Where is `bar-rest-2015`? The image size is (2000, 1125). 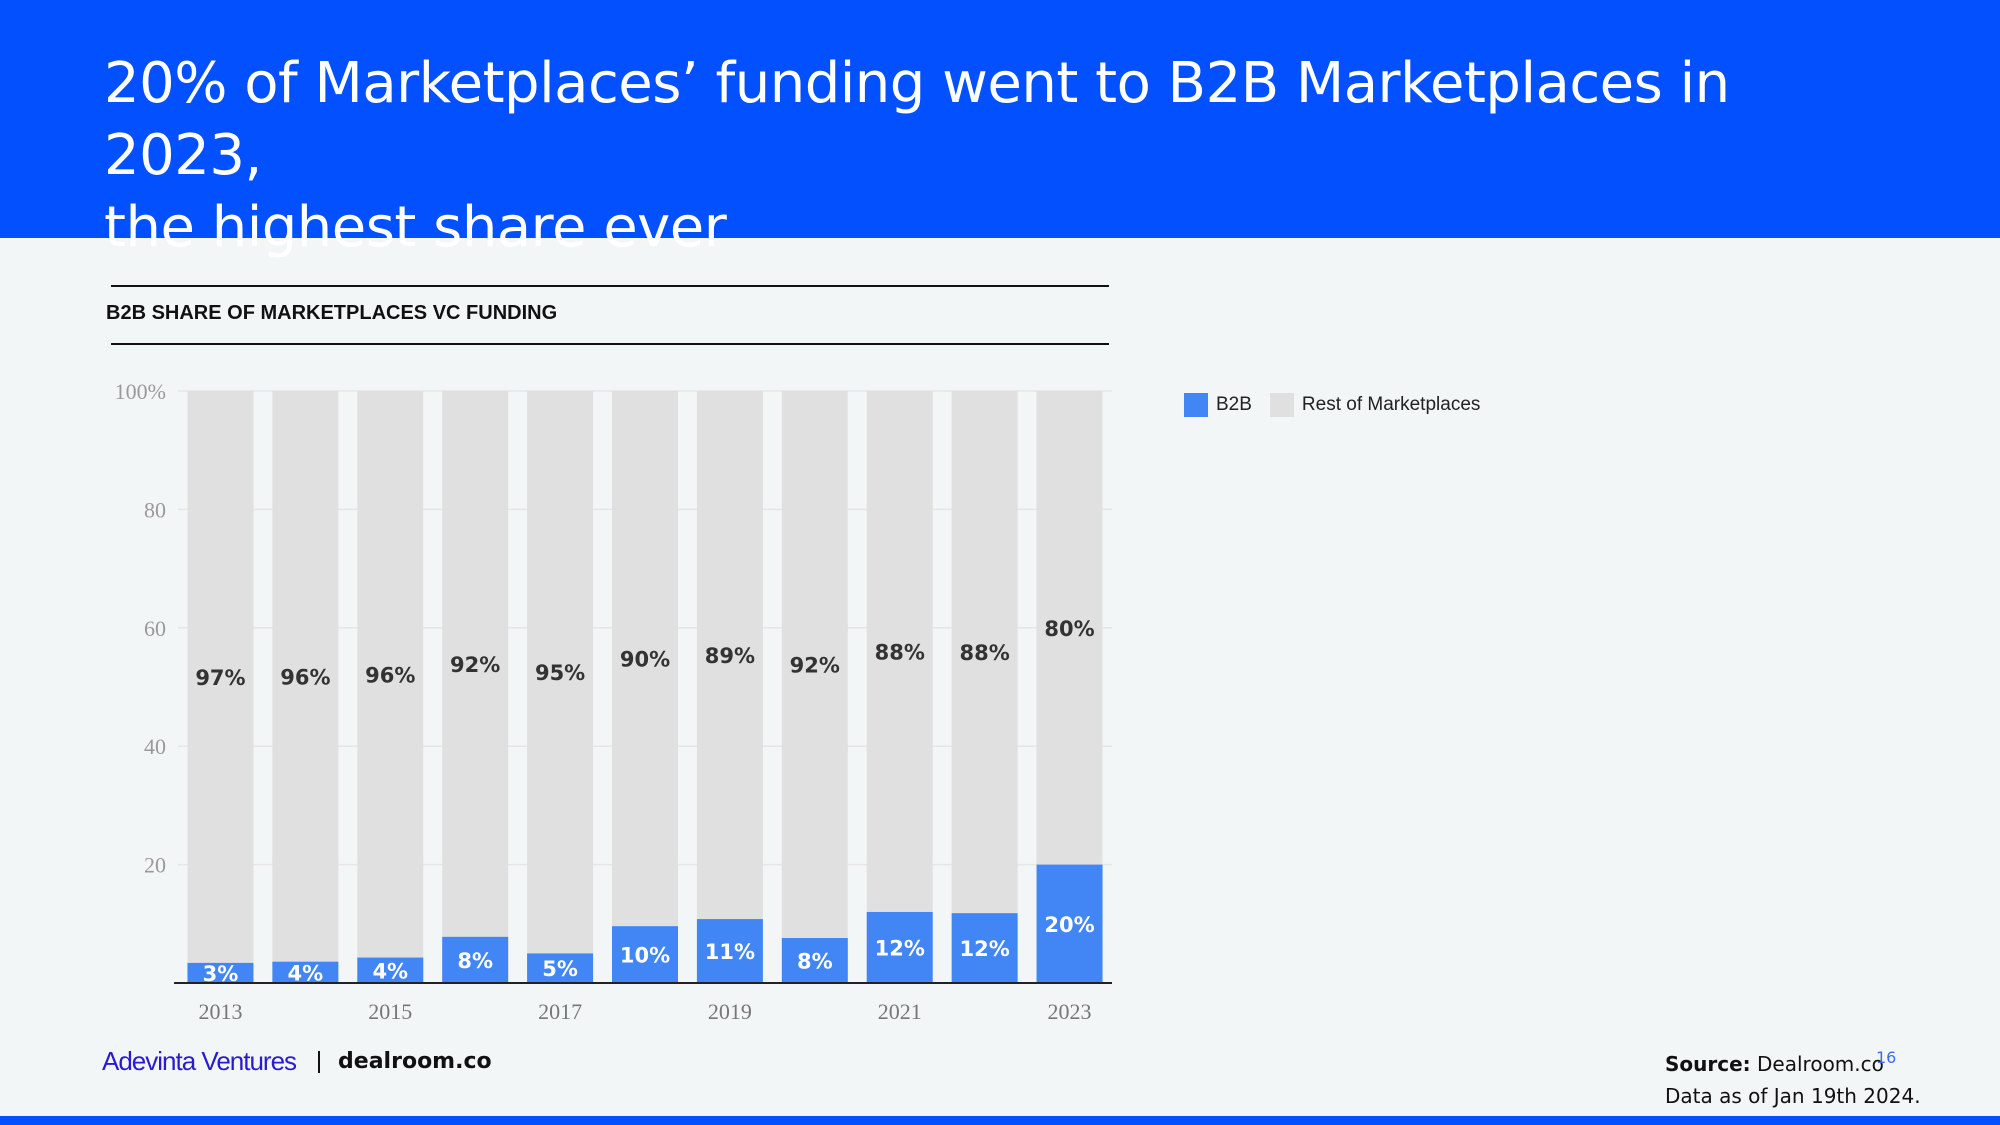
bar-rest-2015 is located at coordinates (390, 674).